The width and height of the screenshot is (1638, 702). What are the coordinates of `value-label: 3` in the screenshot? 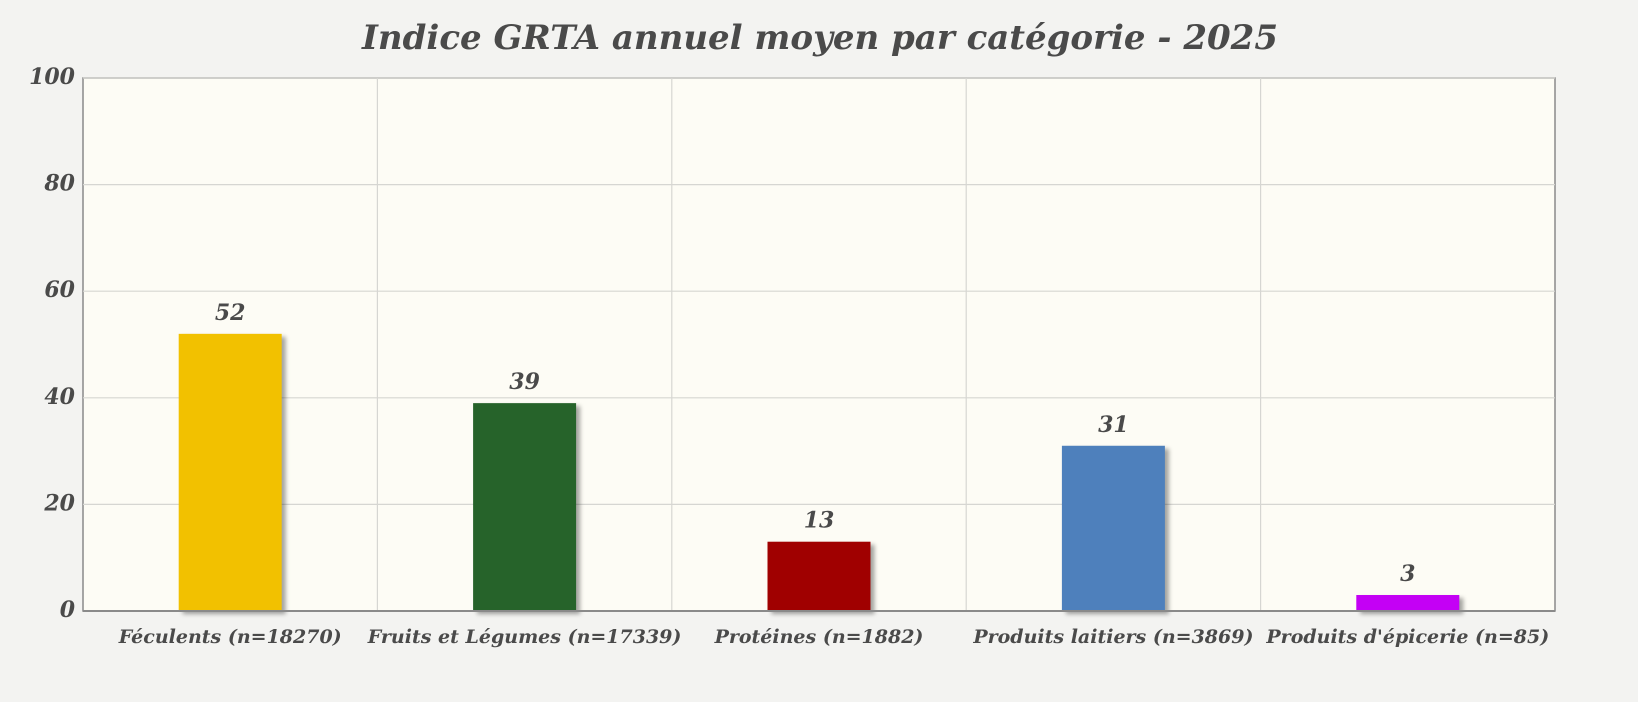 It's located at (1407, 574).